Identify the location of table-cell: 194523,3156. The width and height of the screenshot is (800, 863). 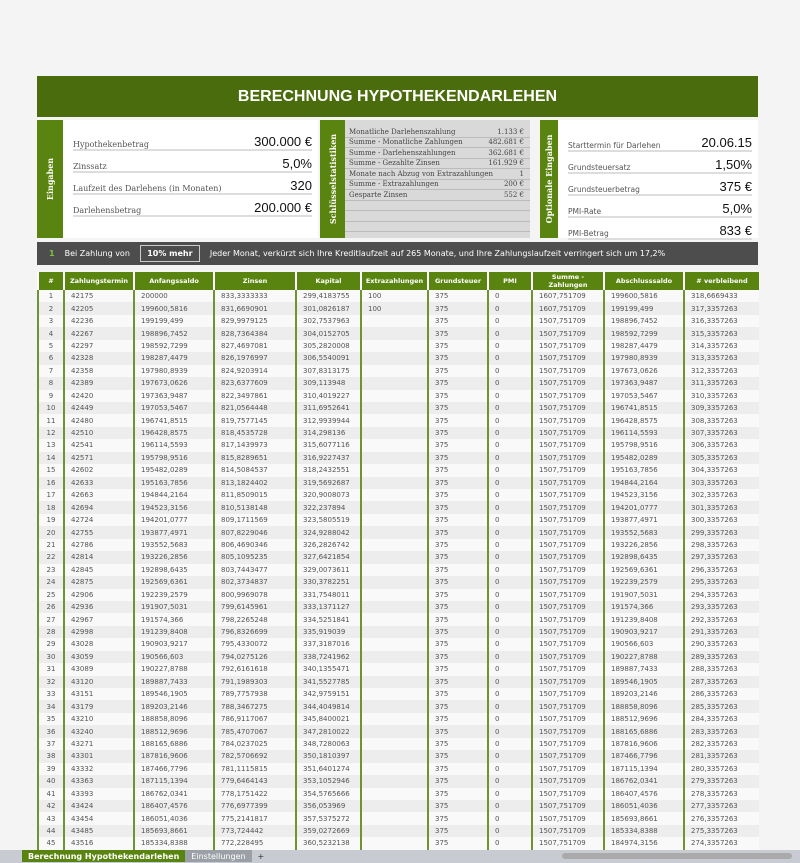
(173, 507).